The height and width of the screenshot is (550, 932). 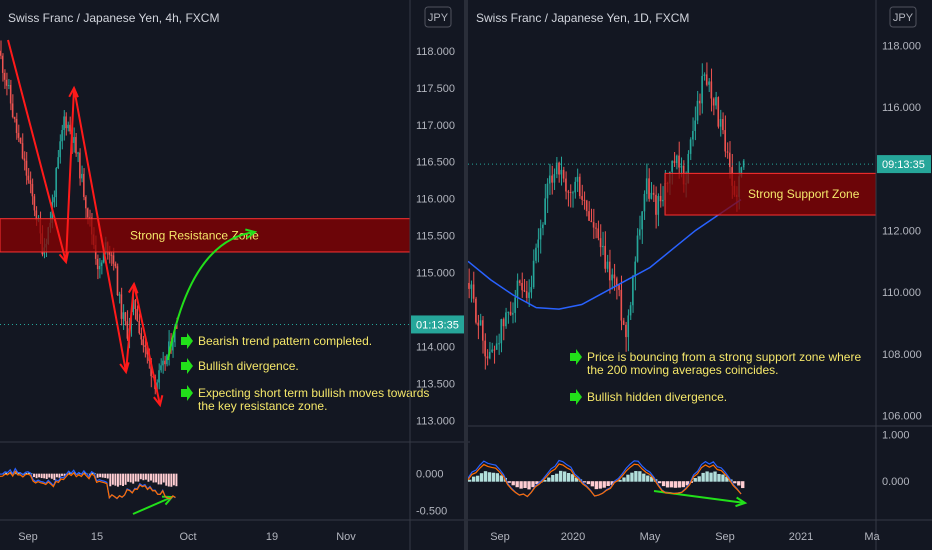 What do you see at coordinates (187, 537) in the screenshot?
I see `left-time-axis: Sep 15 Oct 19 Nov` at bounding box center [187, 537].